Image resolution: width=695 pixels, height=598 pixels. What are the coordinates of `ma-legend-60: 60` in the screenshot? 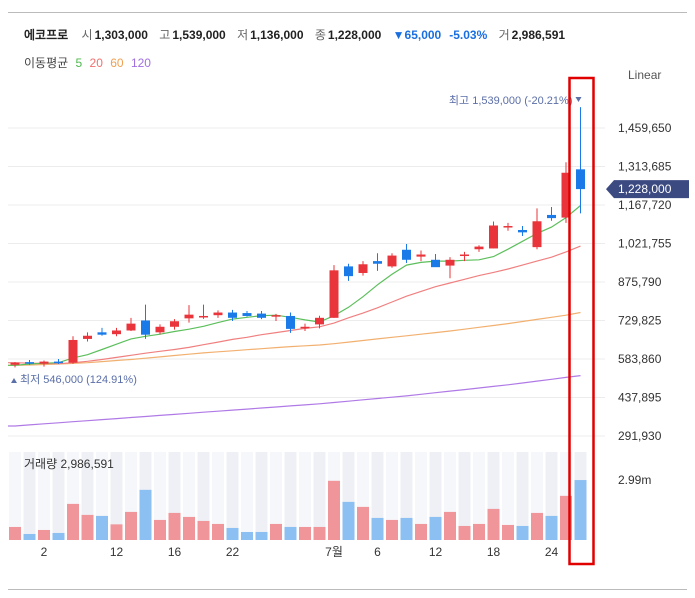 It's located at (117, 63).